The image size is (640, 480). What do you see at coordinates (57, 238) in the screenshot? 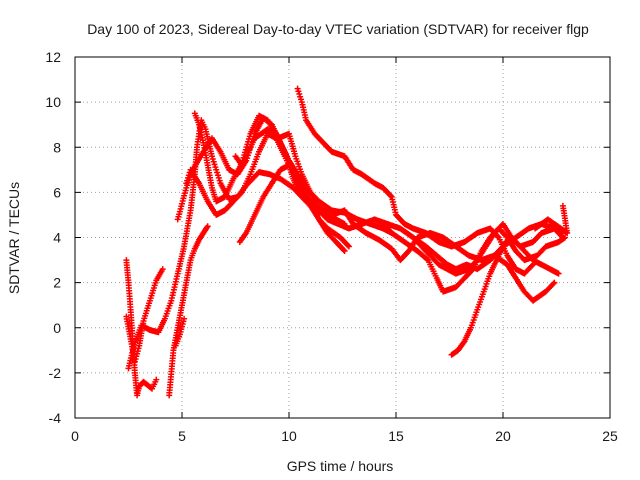
I see `y-tick-label: 4` at bounding box center [57, 238].